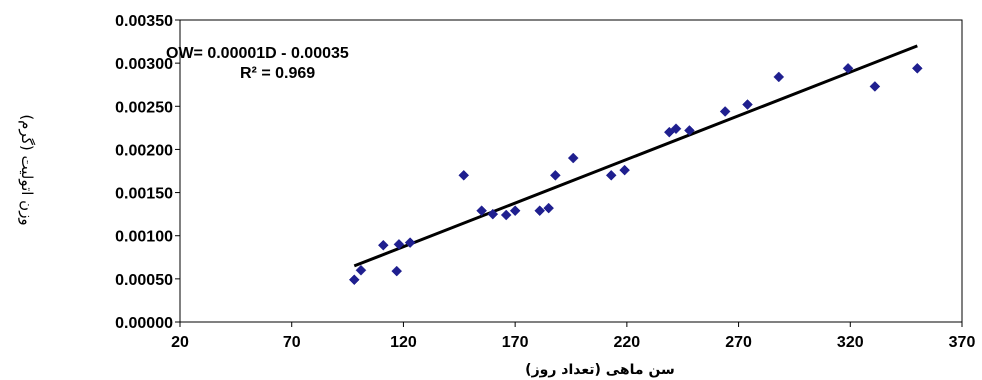  I want to click on x-tick-label: 320, so click(850, 342).